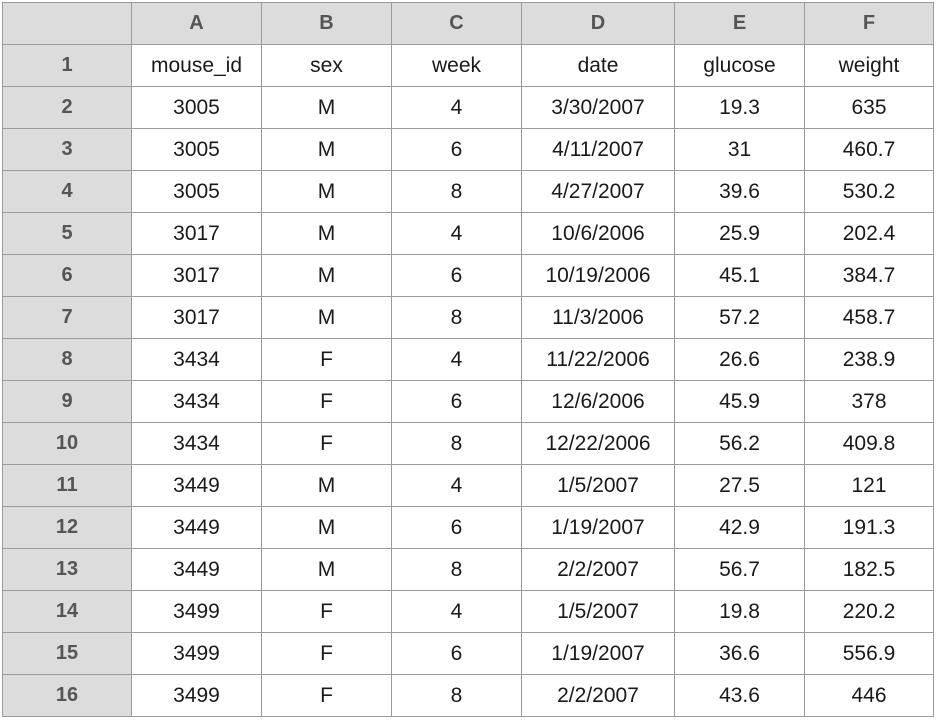 The image size is (937, 721). What do you see at coordinates (67, 107) in the screenshot?
I see `row-header: 2` at bounding box center [67, 107].